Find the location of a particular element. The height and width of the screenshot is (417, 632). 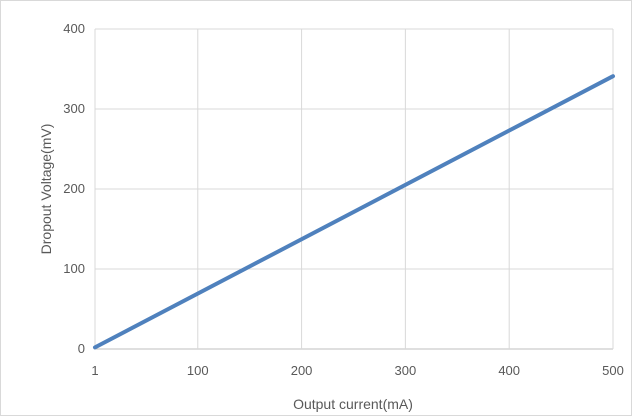

x-tick-label: 400 is located at coordinates (509, 370).